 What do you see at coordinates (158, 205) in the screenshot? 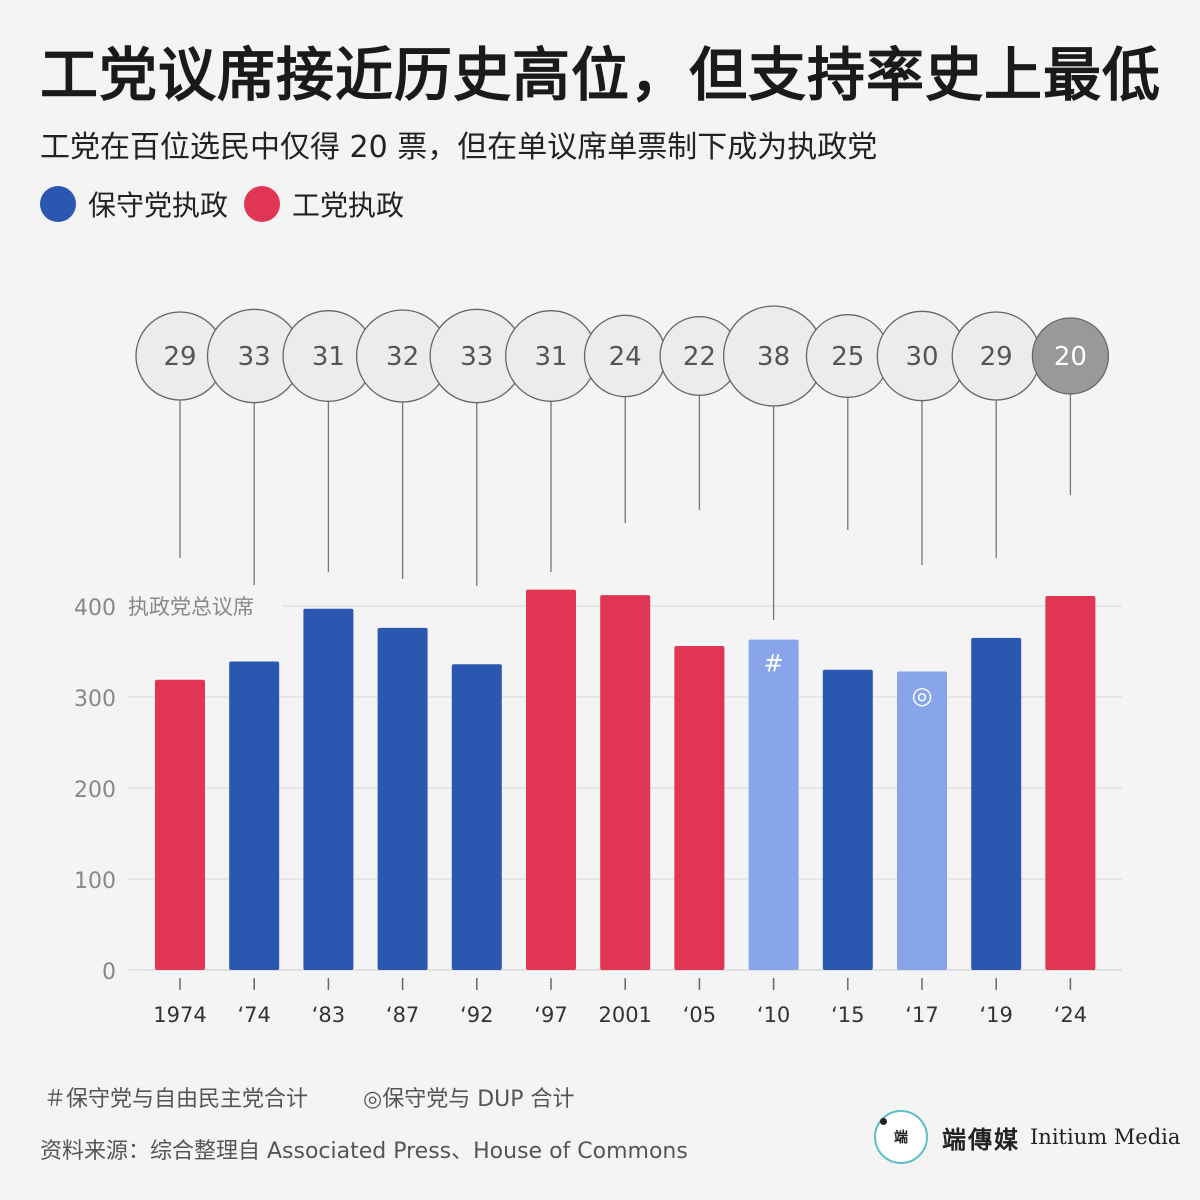
I see `legend-label-conservative: 保守党执政` at bounding box center [158, 205].